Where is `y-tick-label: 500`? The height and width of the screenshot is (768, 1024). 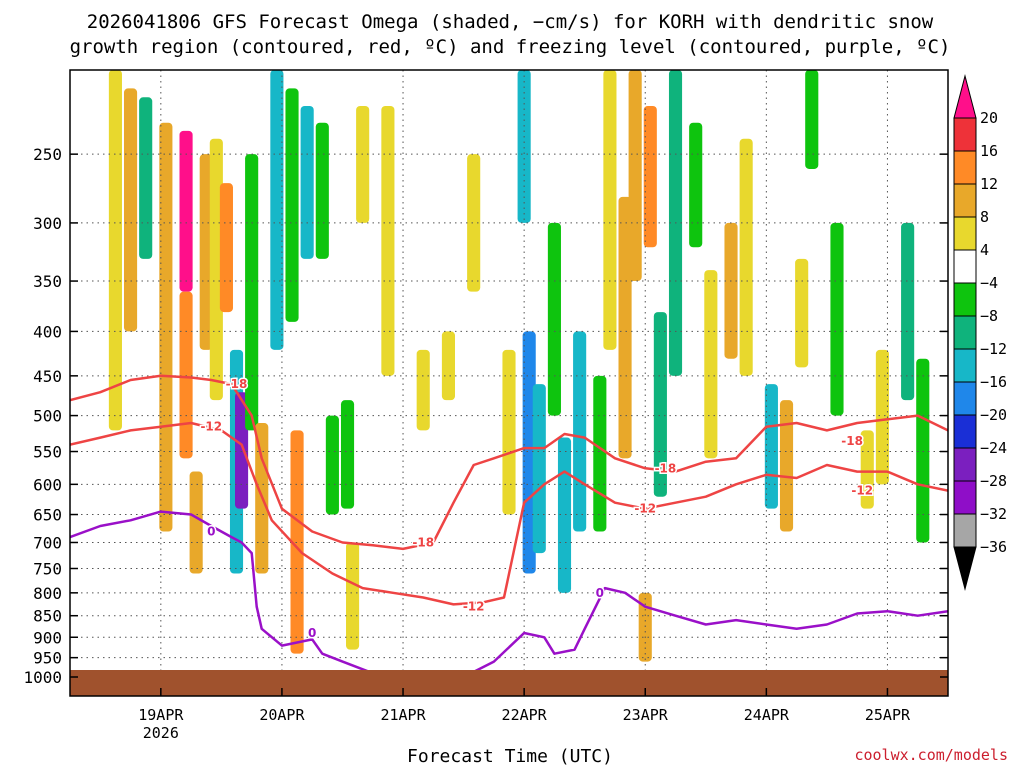 y-tick-label: 500 is located at coordinates (47, 416).